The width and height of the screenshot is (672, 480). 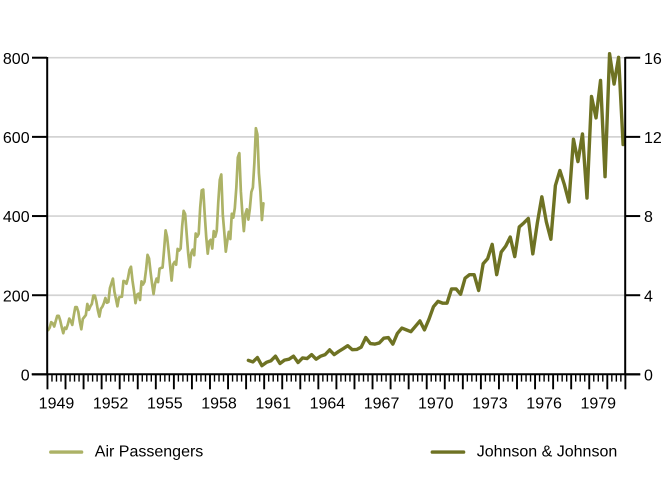 What do you see at coordinates (382, 404) in the screenshot?
I see `svg-text: 1967` at bounding box center [382, 404].